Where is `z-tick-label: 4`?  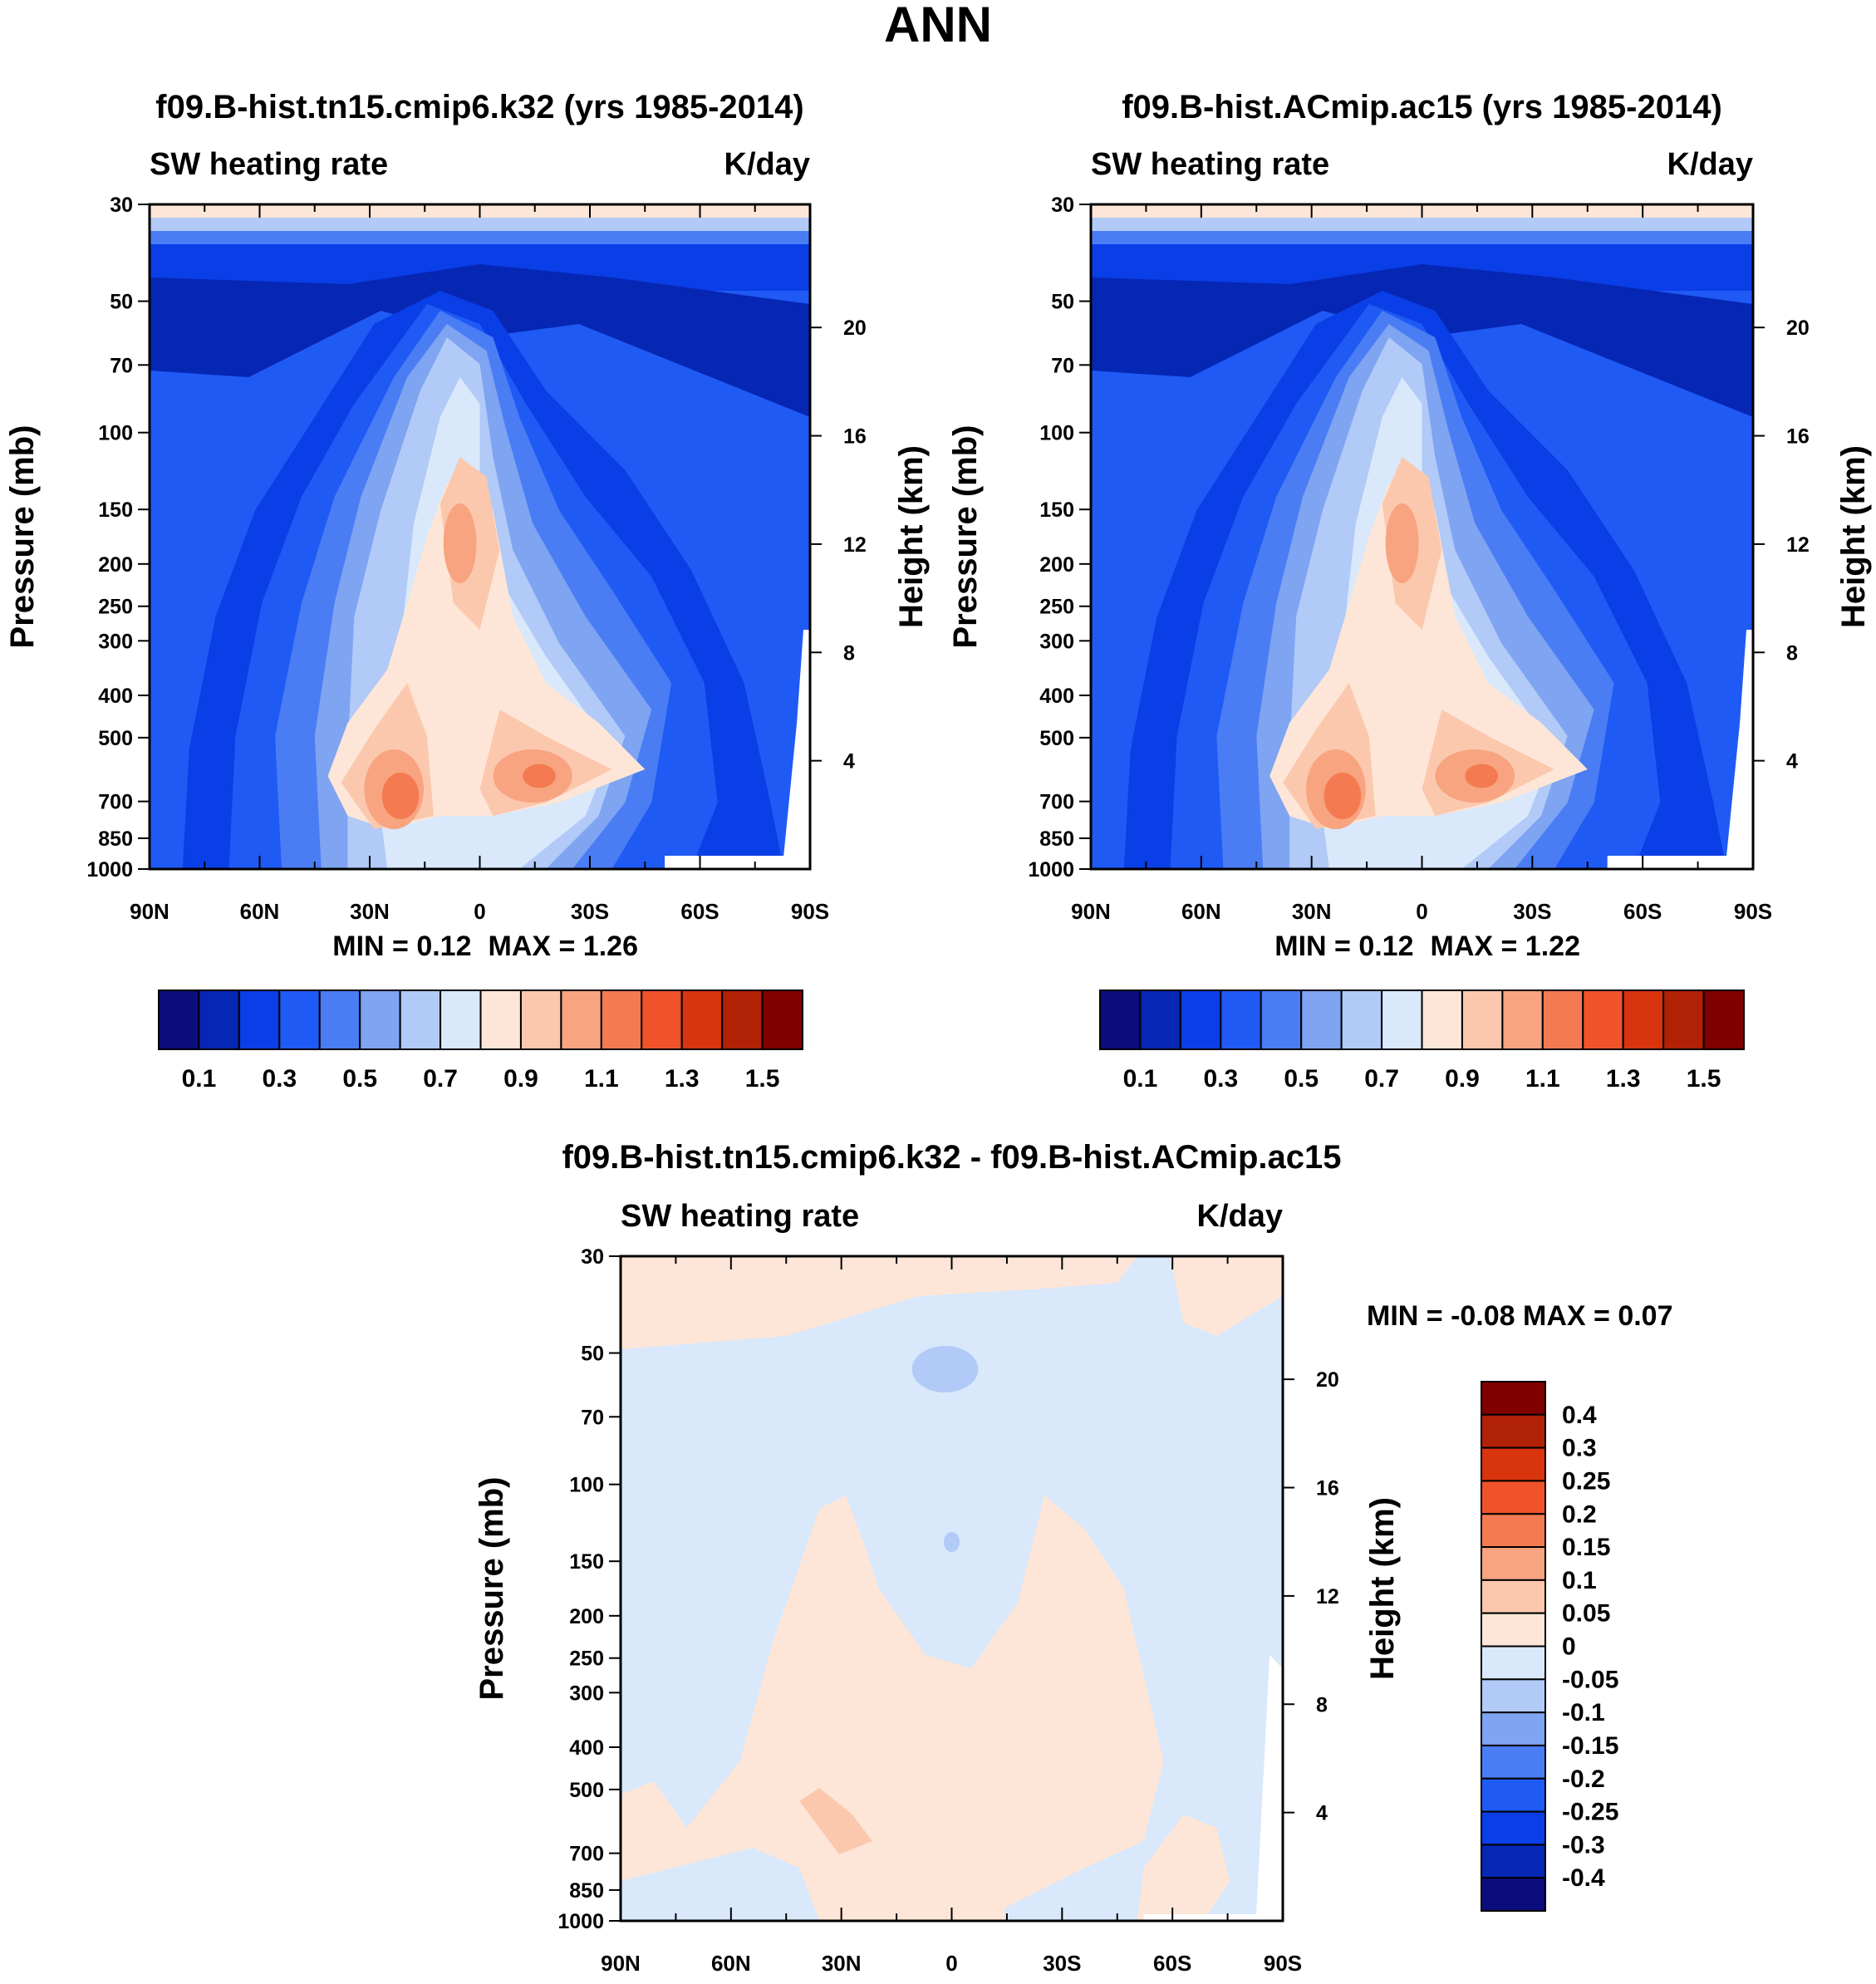 z-tick-label: 4 is located at coordinates (1792, 761).